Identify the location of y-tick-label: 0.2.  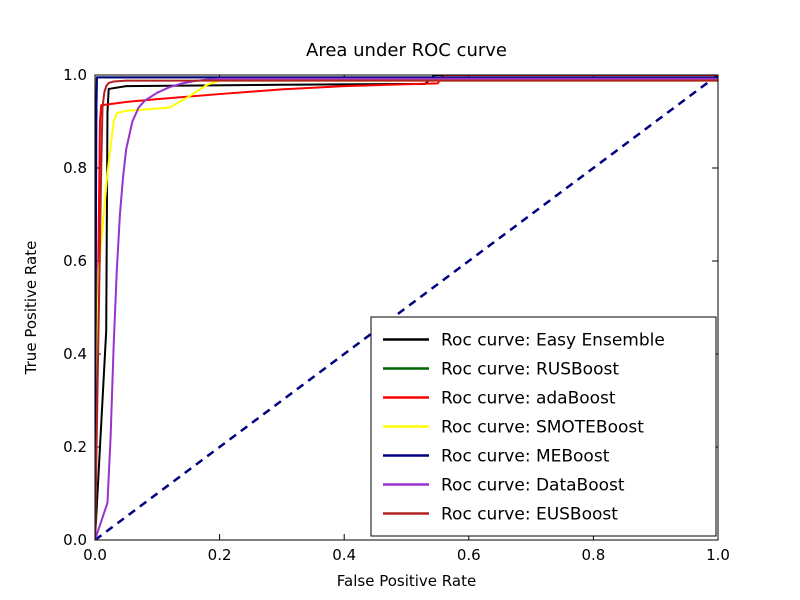
(75, 447).